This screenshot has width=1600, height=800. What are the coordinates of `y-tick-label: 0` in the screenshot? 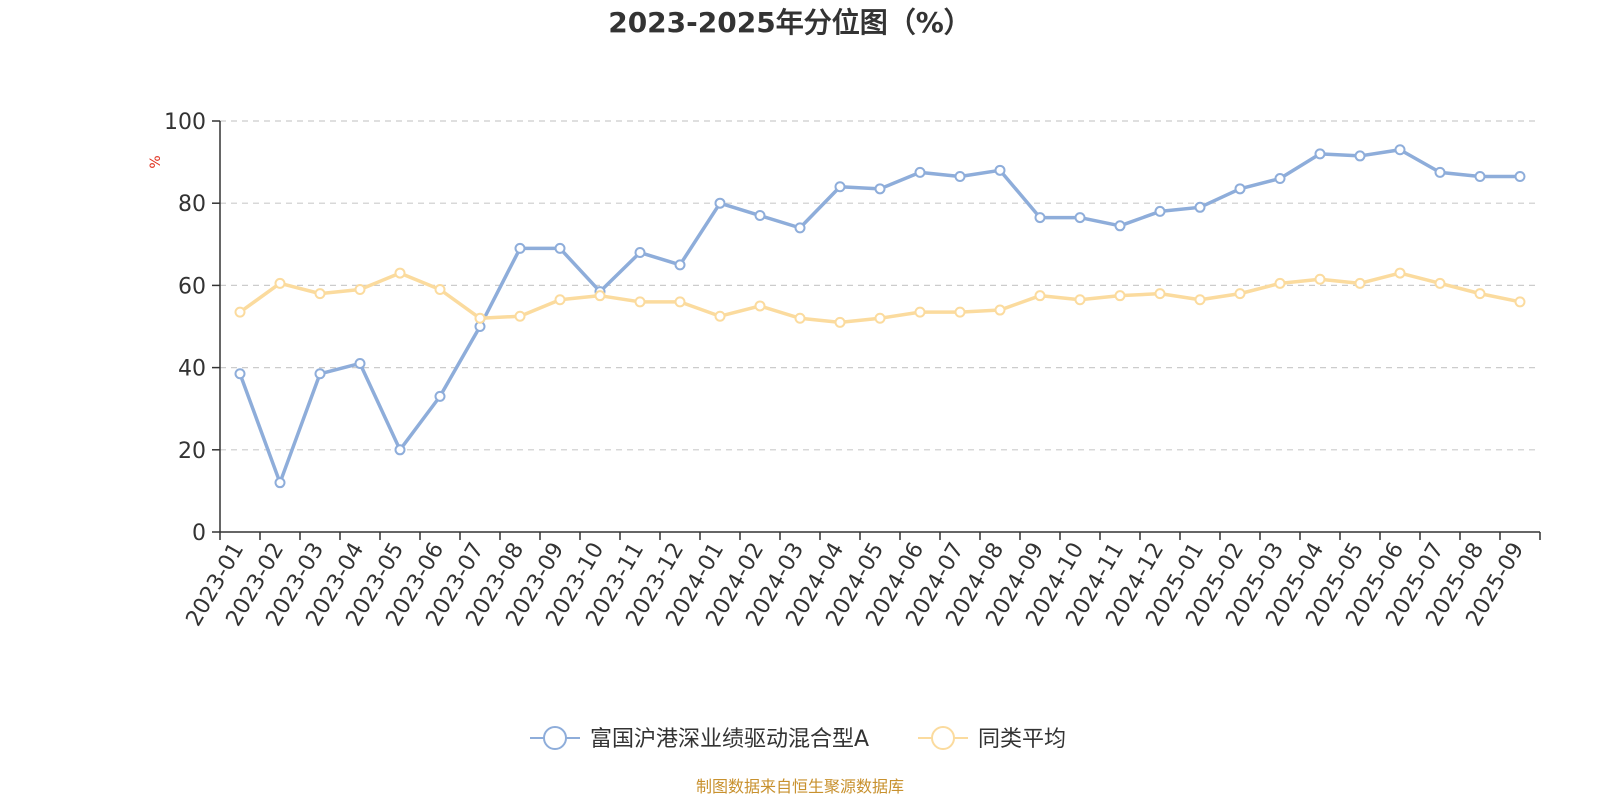 It's located at (199, 533).